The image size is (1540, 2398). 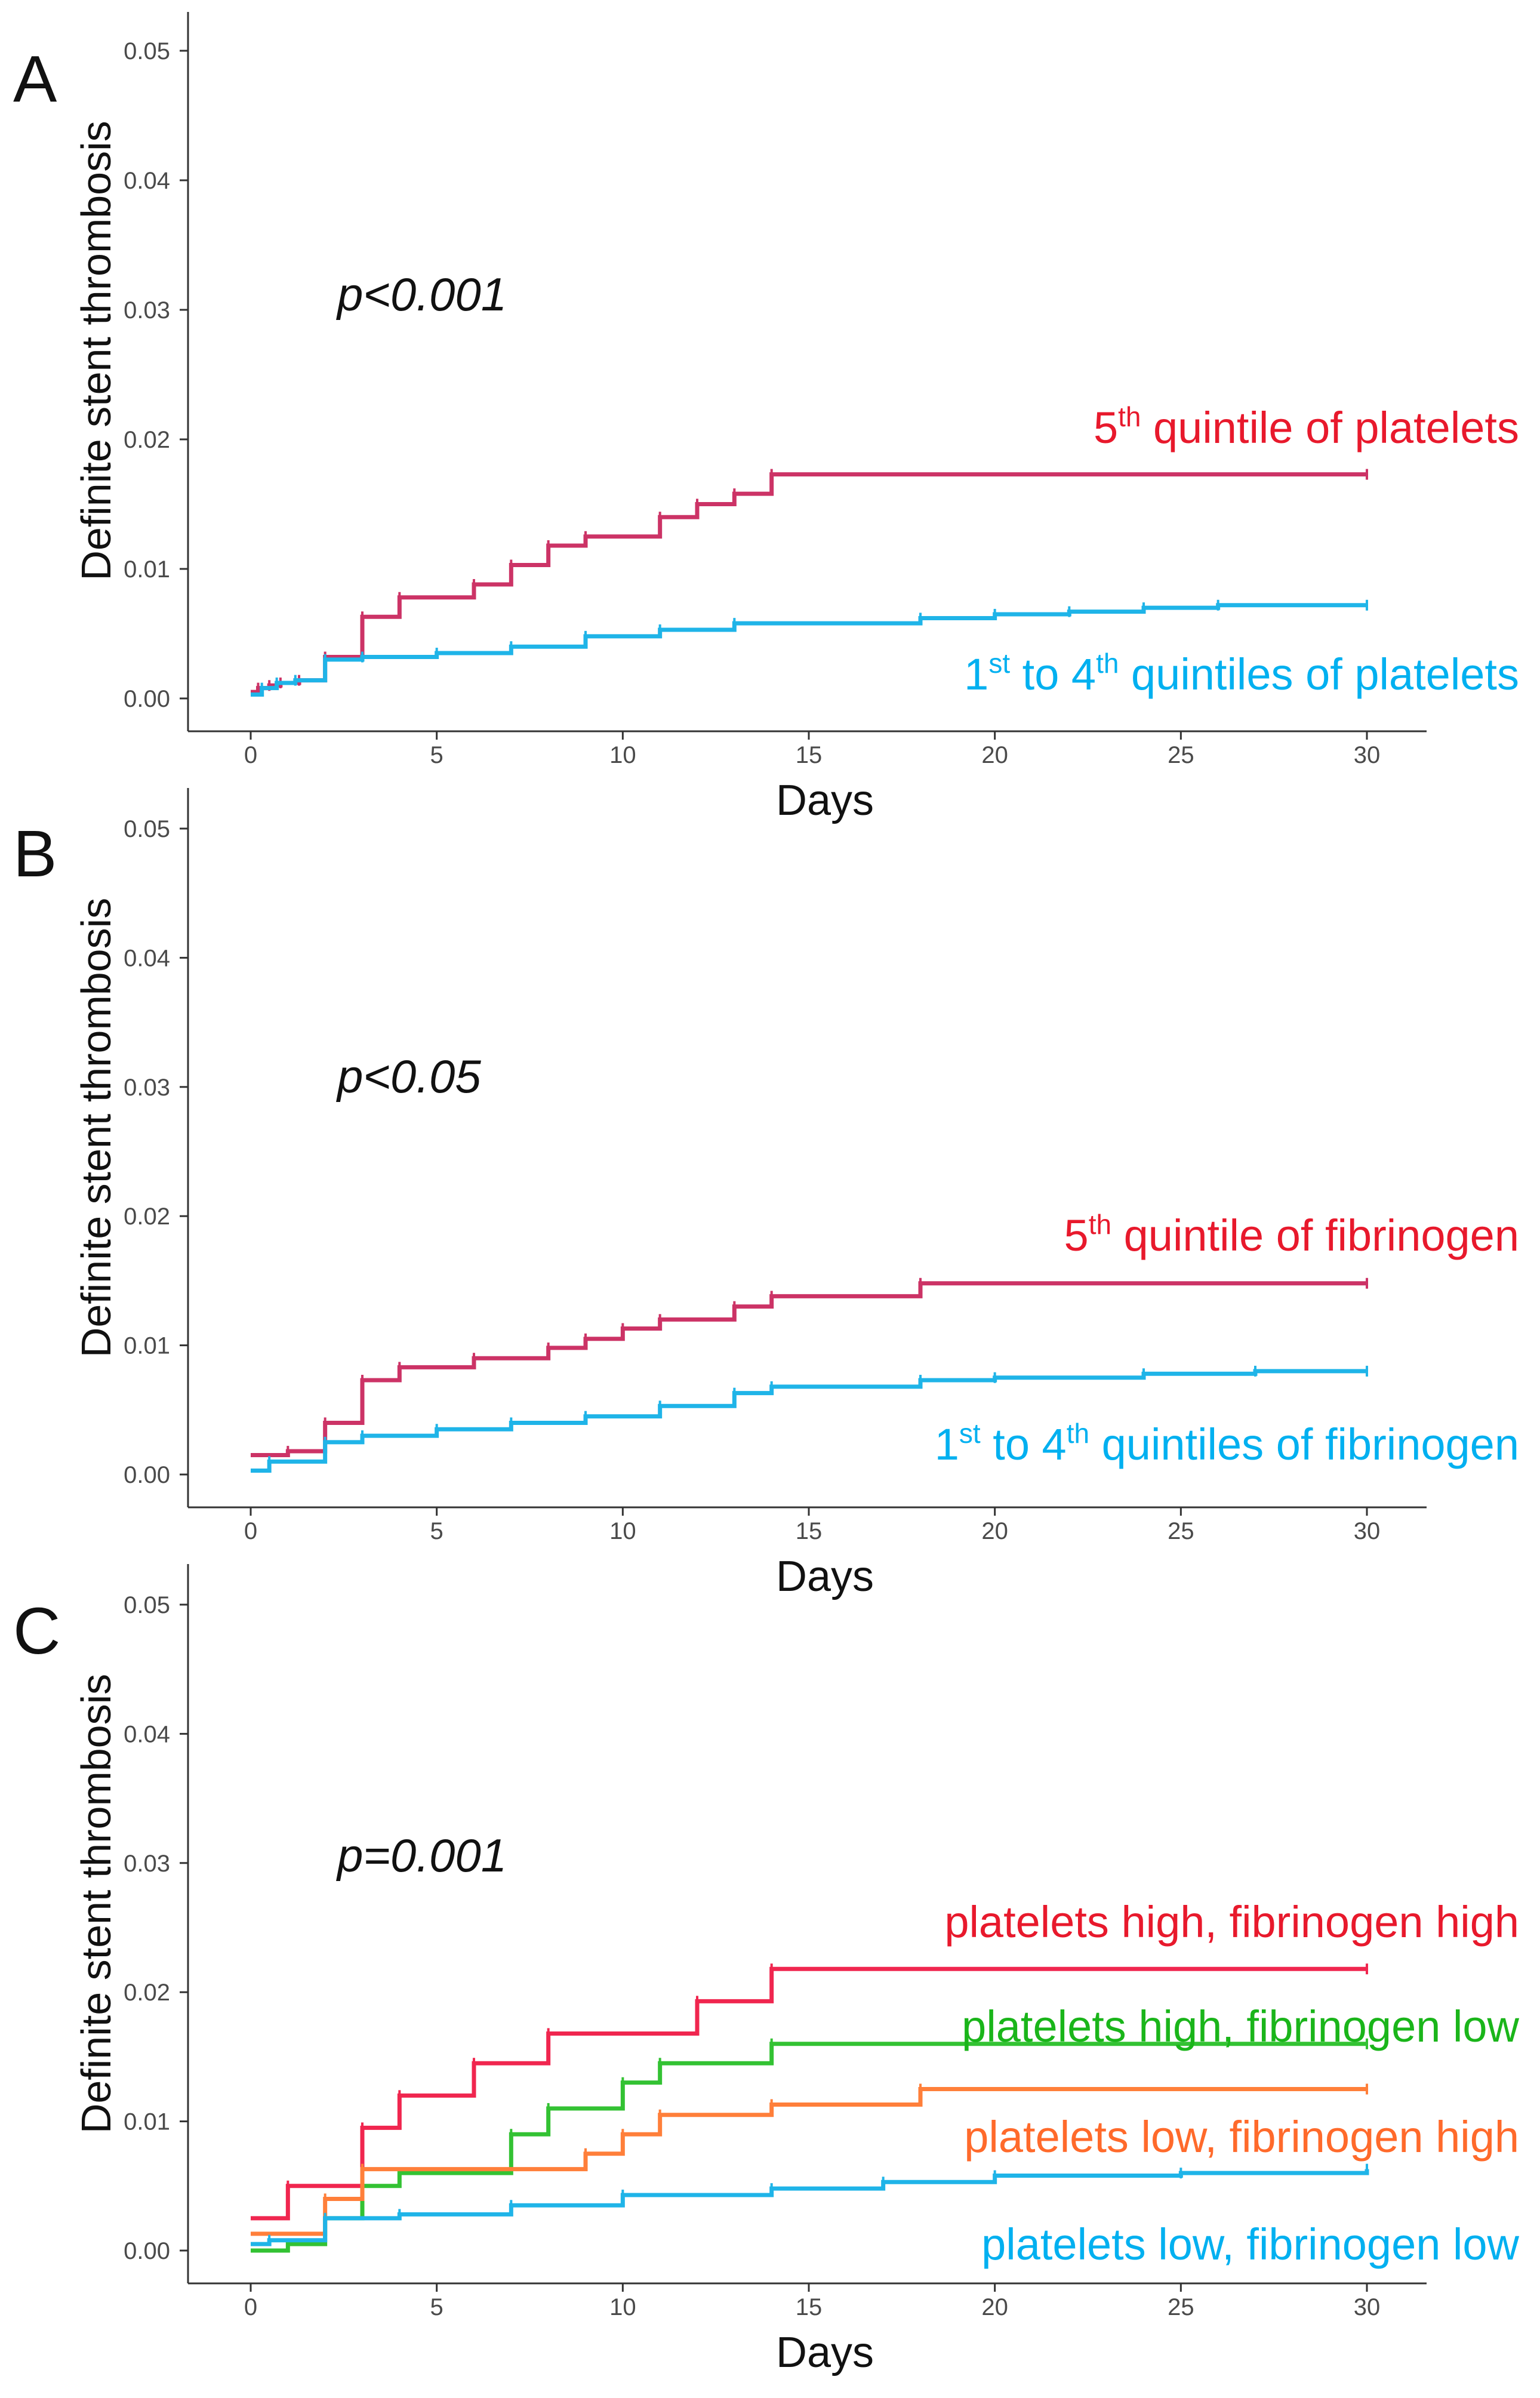 I want to click on p-value-annotation: p=0.001, so click(x=421, y=1855).